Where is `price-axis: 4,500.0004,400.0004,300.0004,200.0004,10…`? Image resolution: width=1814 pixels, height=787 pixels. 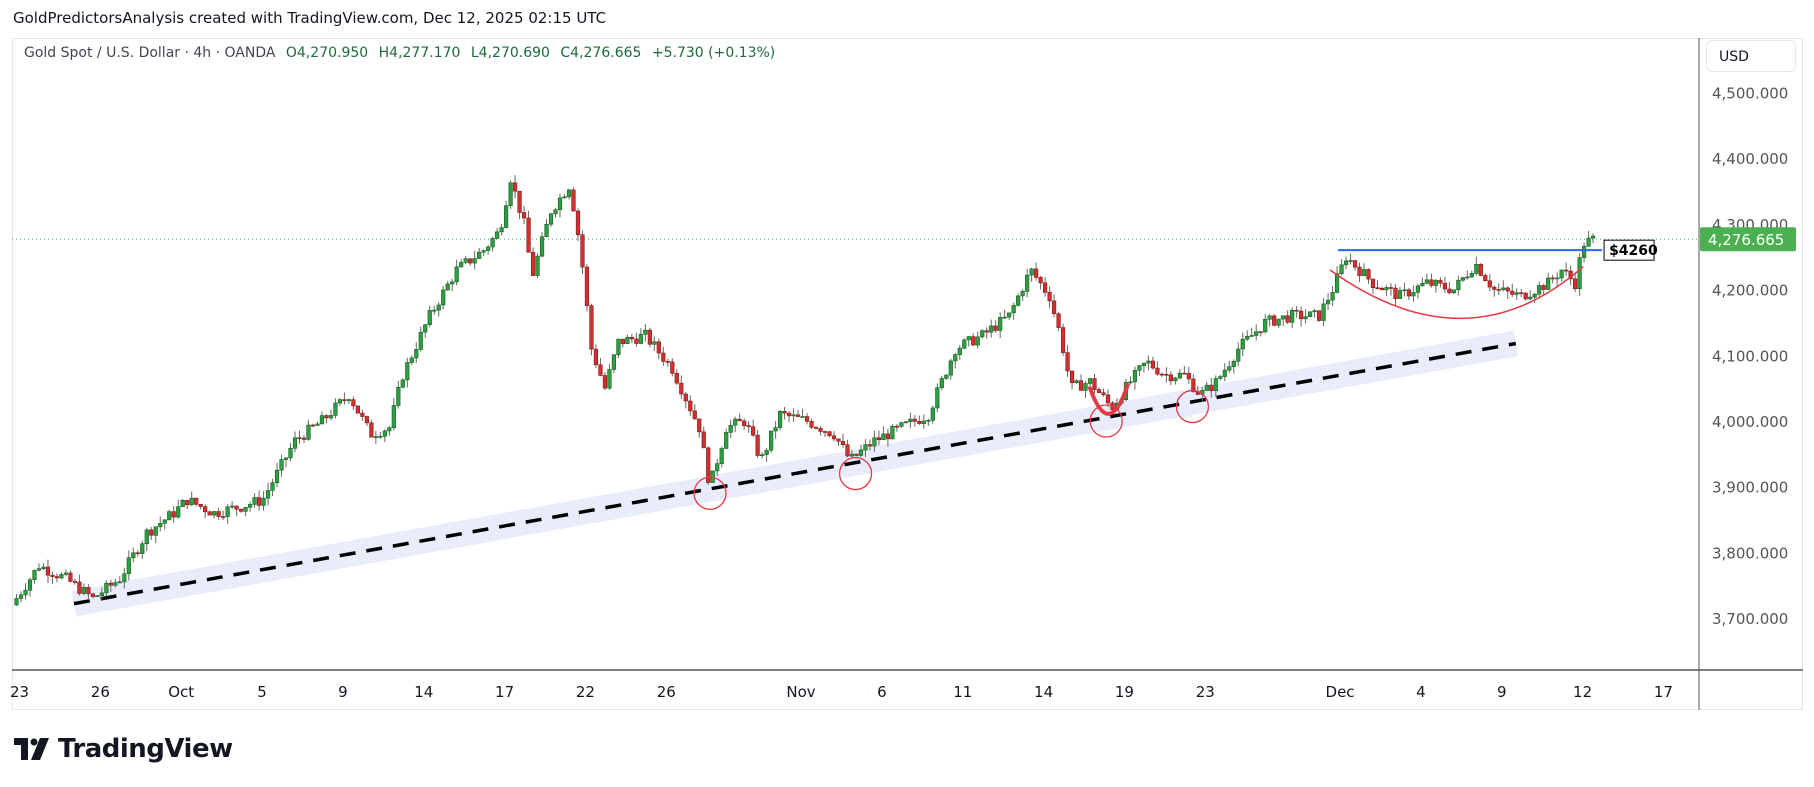
price-axis: 4,500.0004,400.0004,300.0004,200.0004,10… is located at coordinates (1748, 357).